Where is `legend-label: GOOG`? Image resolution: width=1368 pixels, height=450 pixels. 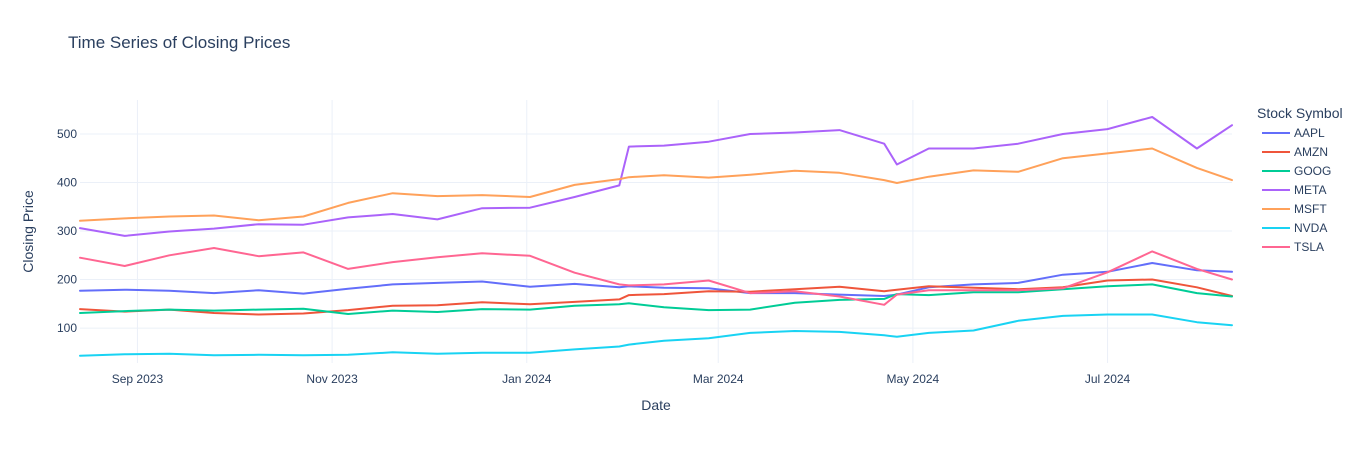 legend-label: GOOG is located at coordinates (1312, 171).